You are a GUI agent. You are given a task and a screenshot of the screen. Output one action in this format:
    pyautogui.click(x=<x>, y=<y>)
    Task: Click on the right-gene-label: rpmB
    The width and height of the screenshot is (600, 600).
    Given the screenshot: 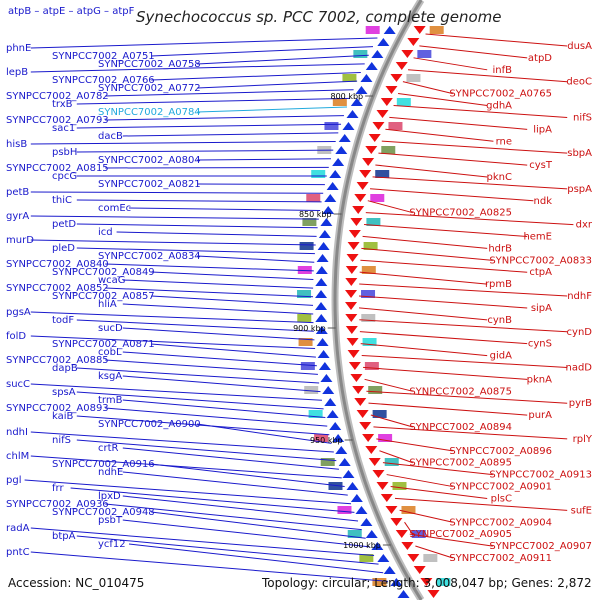 What is the action you would take?
    pyautogui.click(x=498, y=284)
    